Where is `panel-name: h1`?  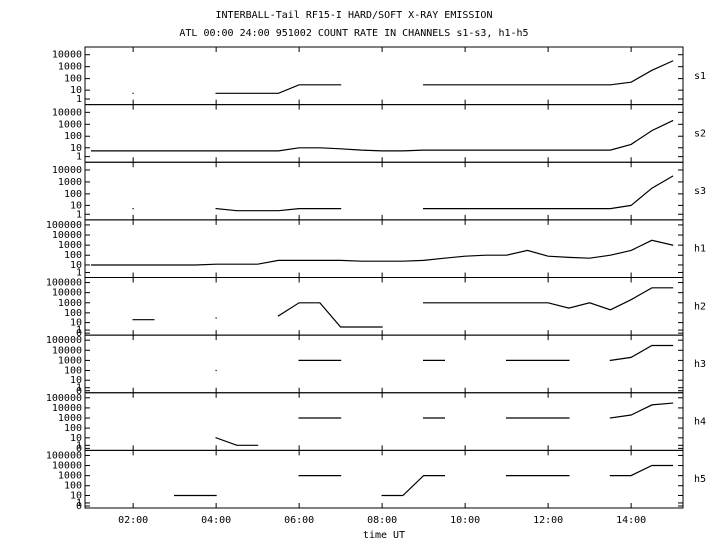
panel-name: h1 is located at coordinates (700, 249).